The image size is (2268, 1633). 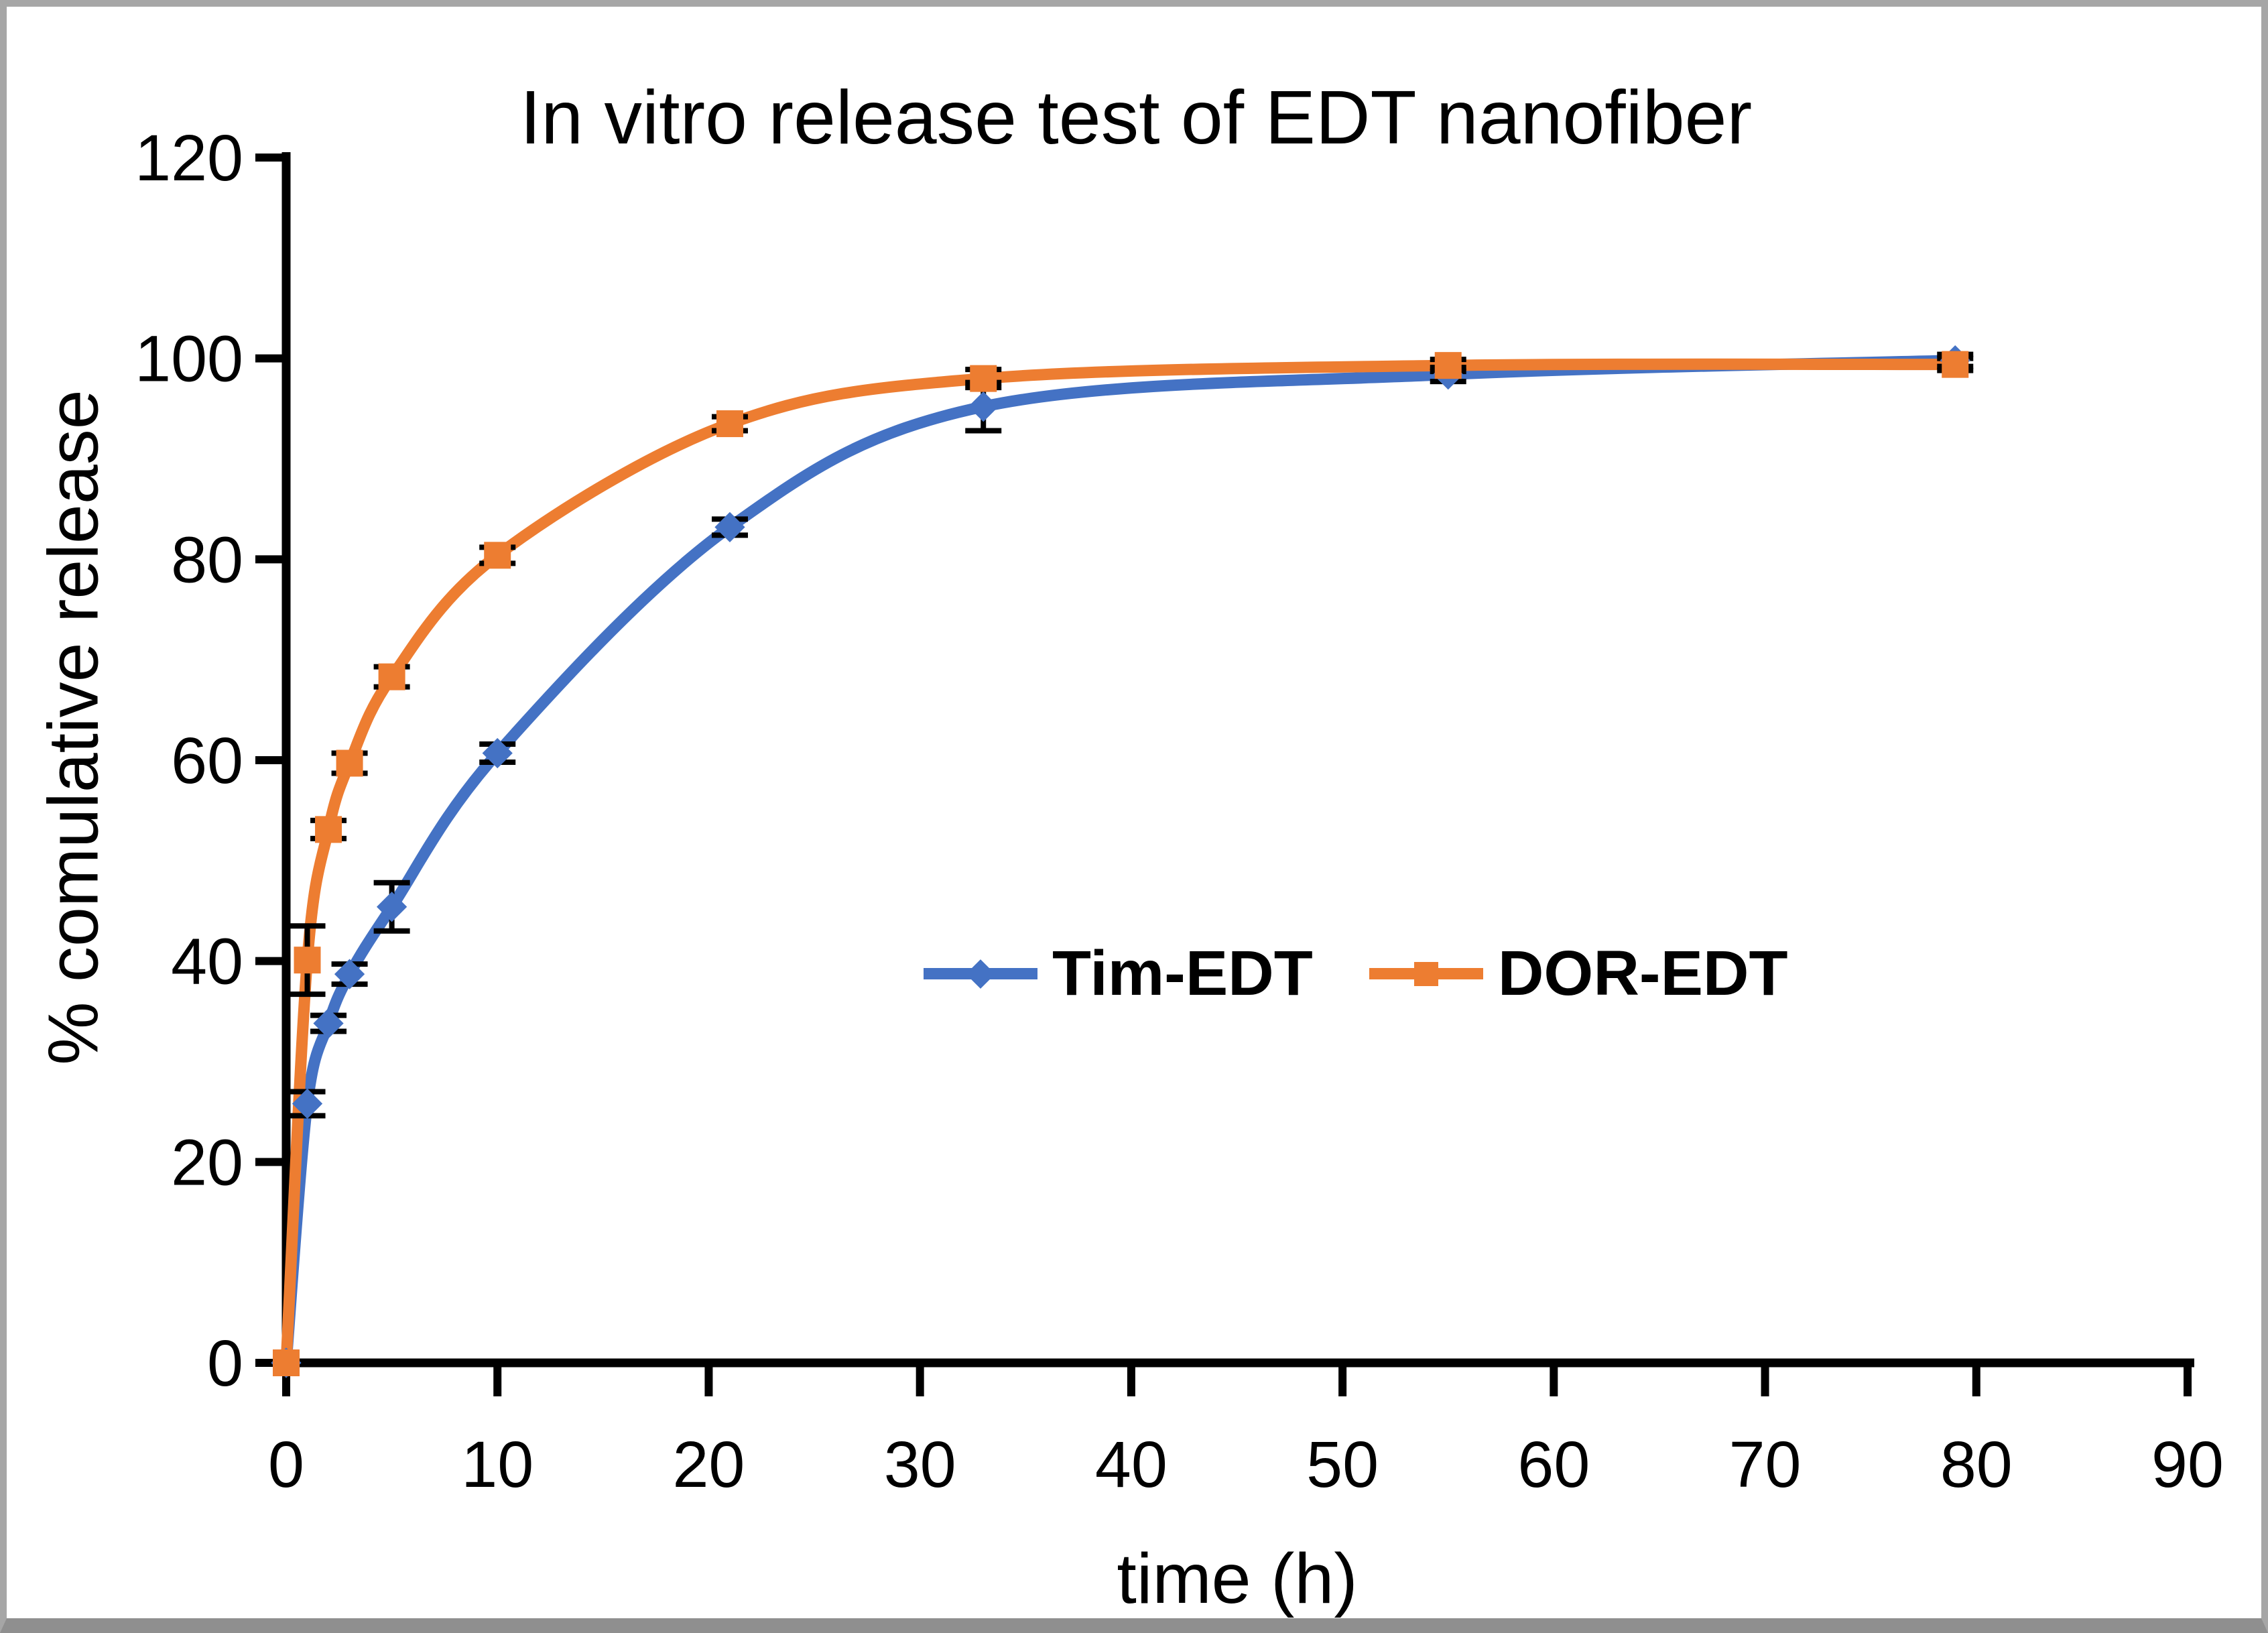 What do you see at coordinates (1642, 974) in the screenshot?
I see `legend-label-dor-edt: DOR-EDT` at bounding box center [1642, 974].